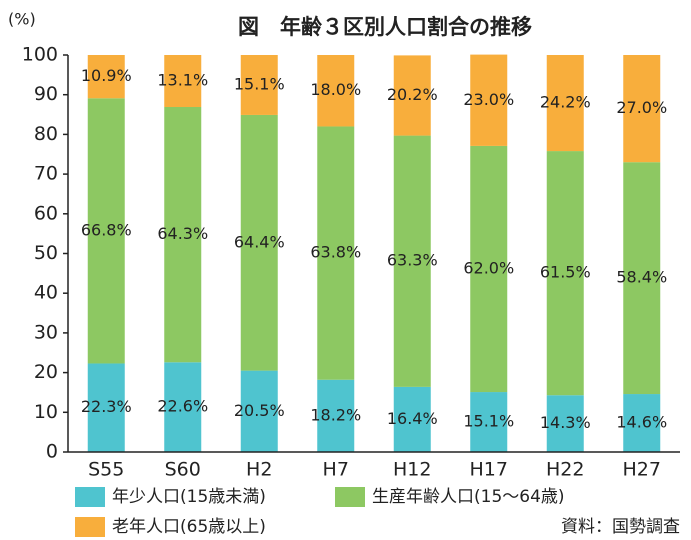  What do you see at coordinates (46, 332) in the screenshot?
I see `y-tick-label: 30` at bounding box center [46, 332].